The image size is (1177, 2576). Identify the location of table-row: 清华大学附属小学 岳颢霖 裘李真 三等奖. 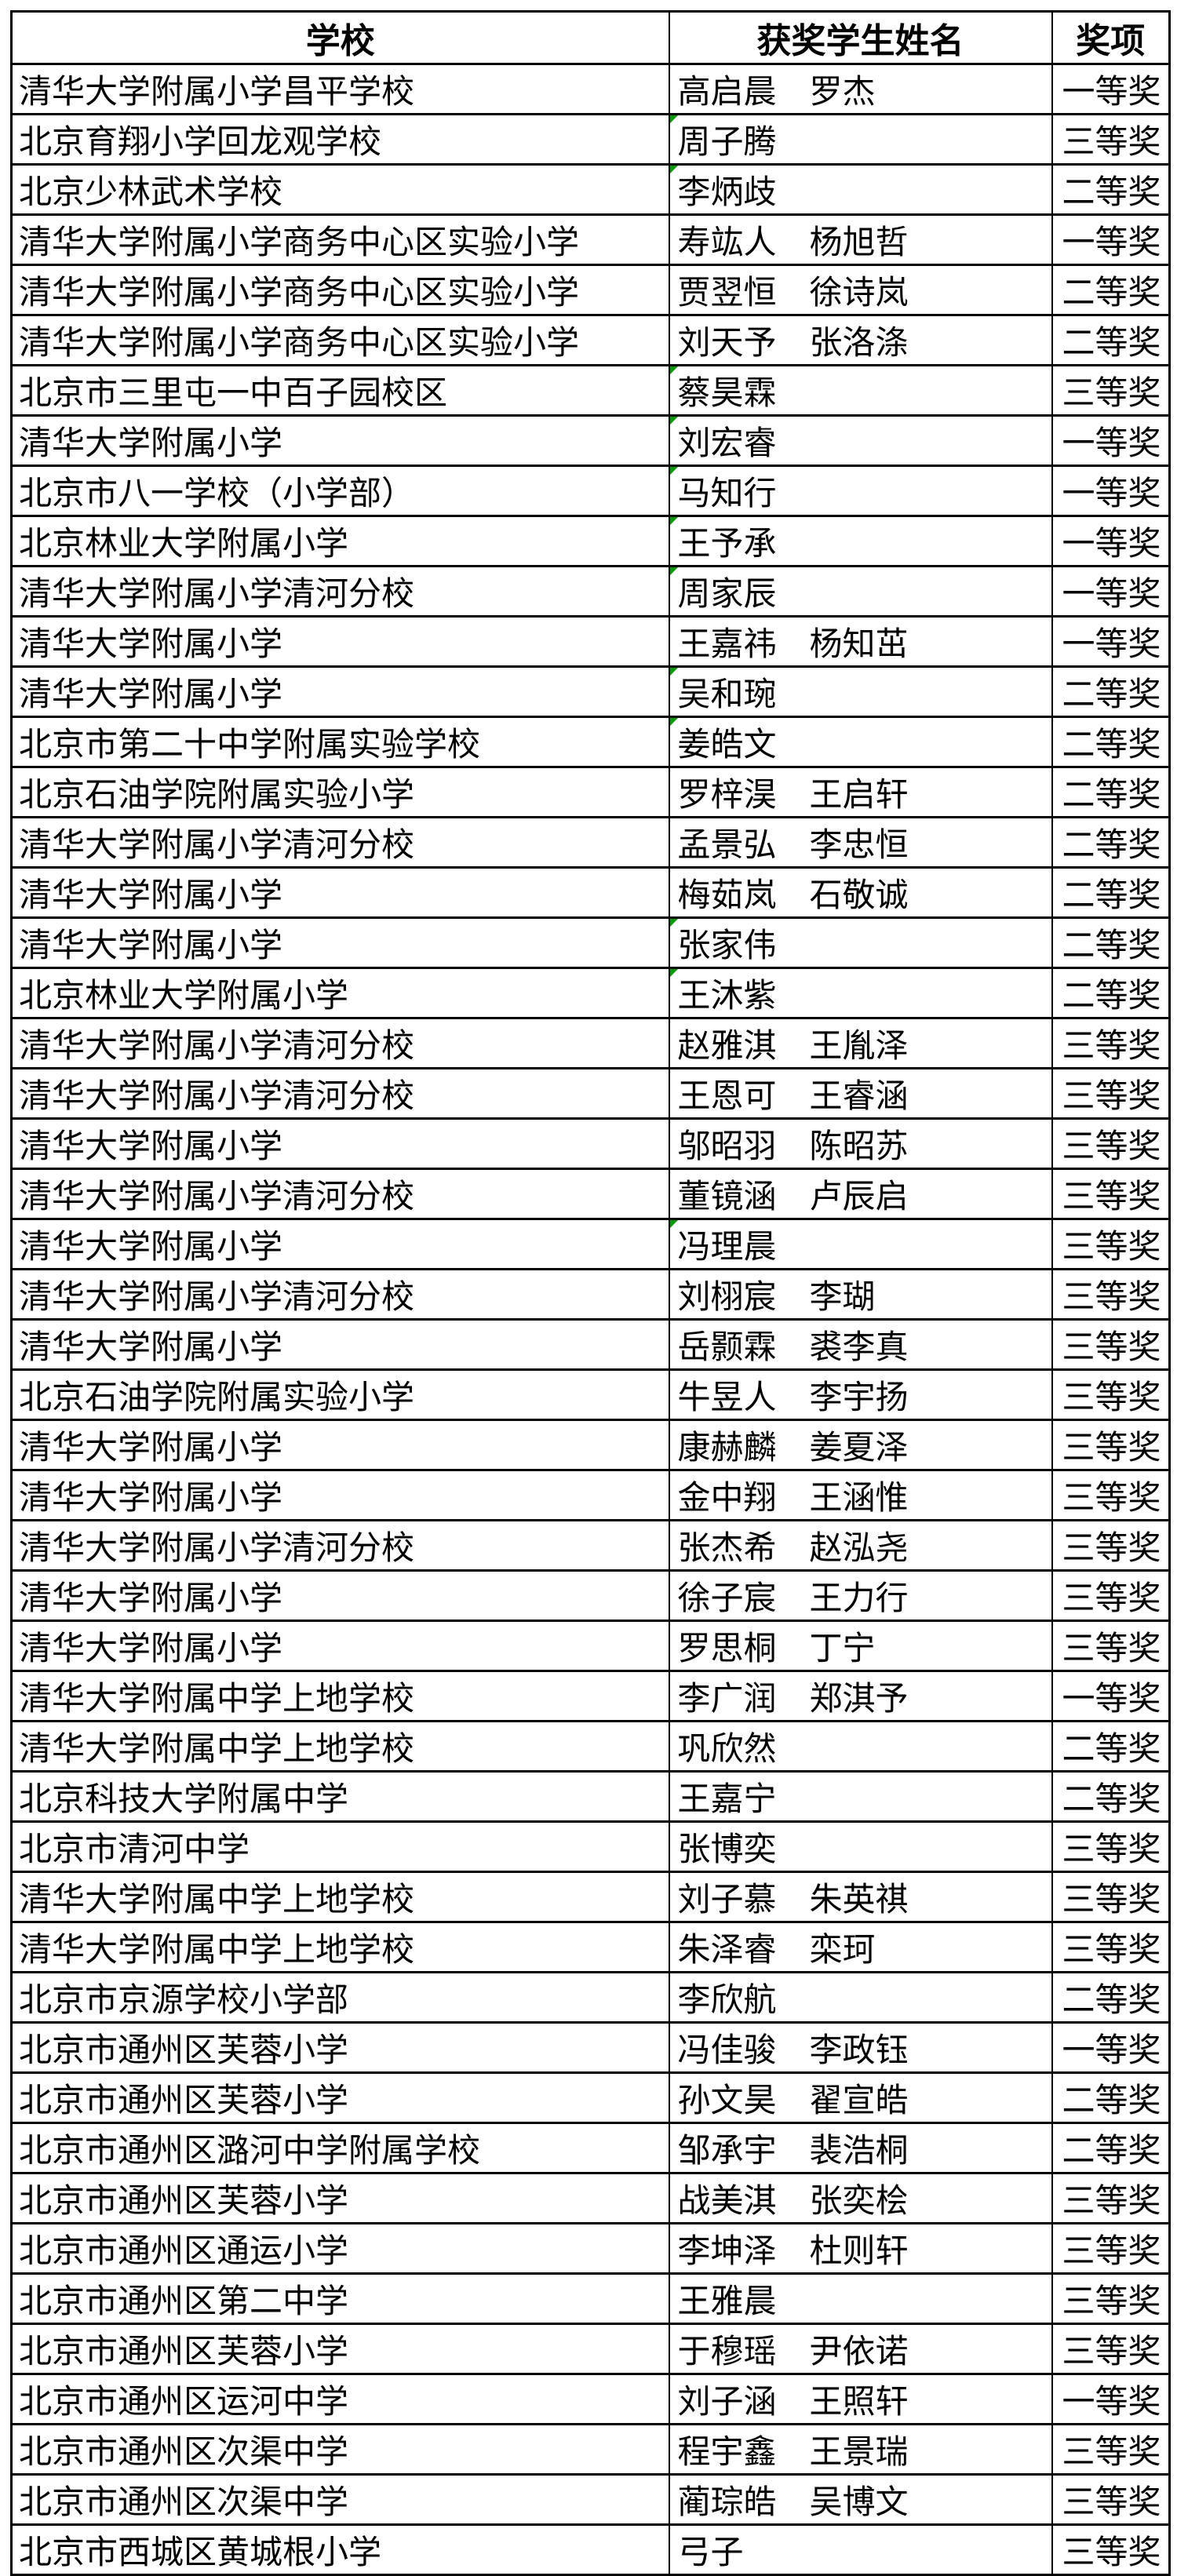
(590, 1344).